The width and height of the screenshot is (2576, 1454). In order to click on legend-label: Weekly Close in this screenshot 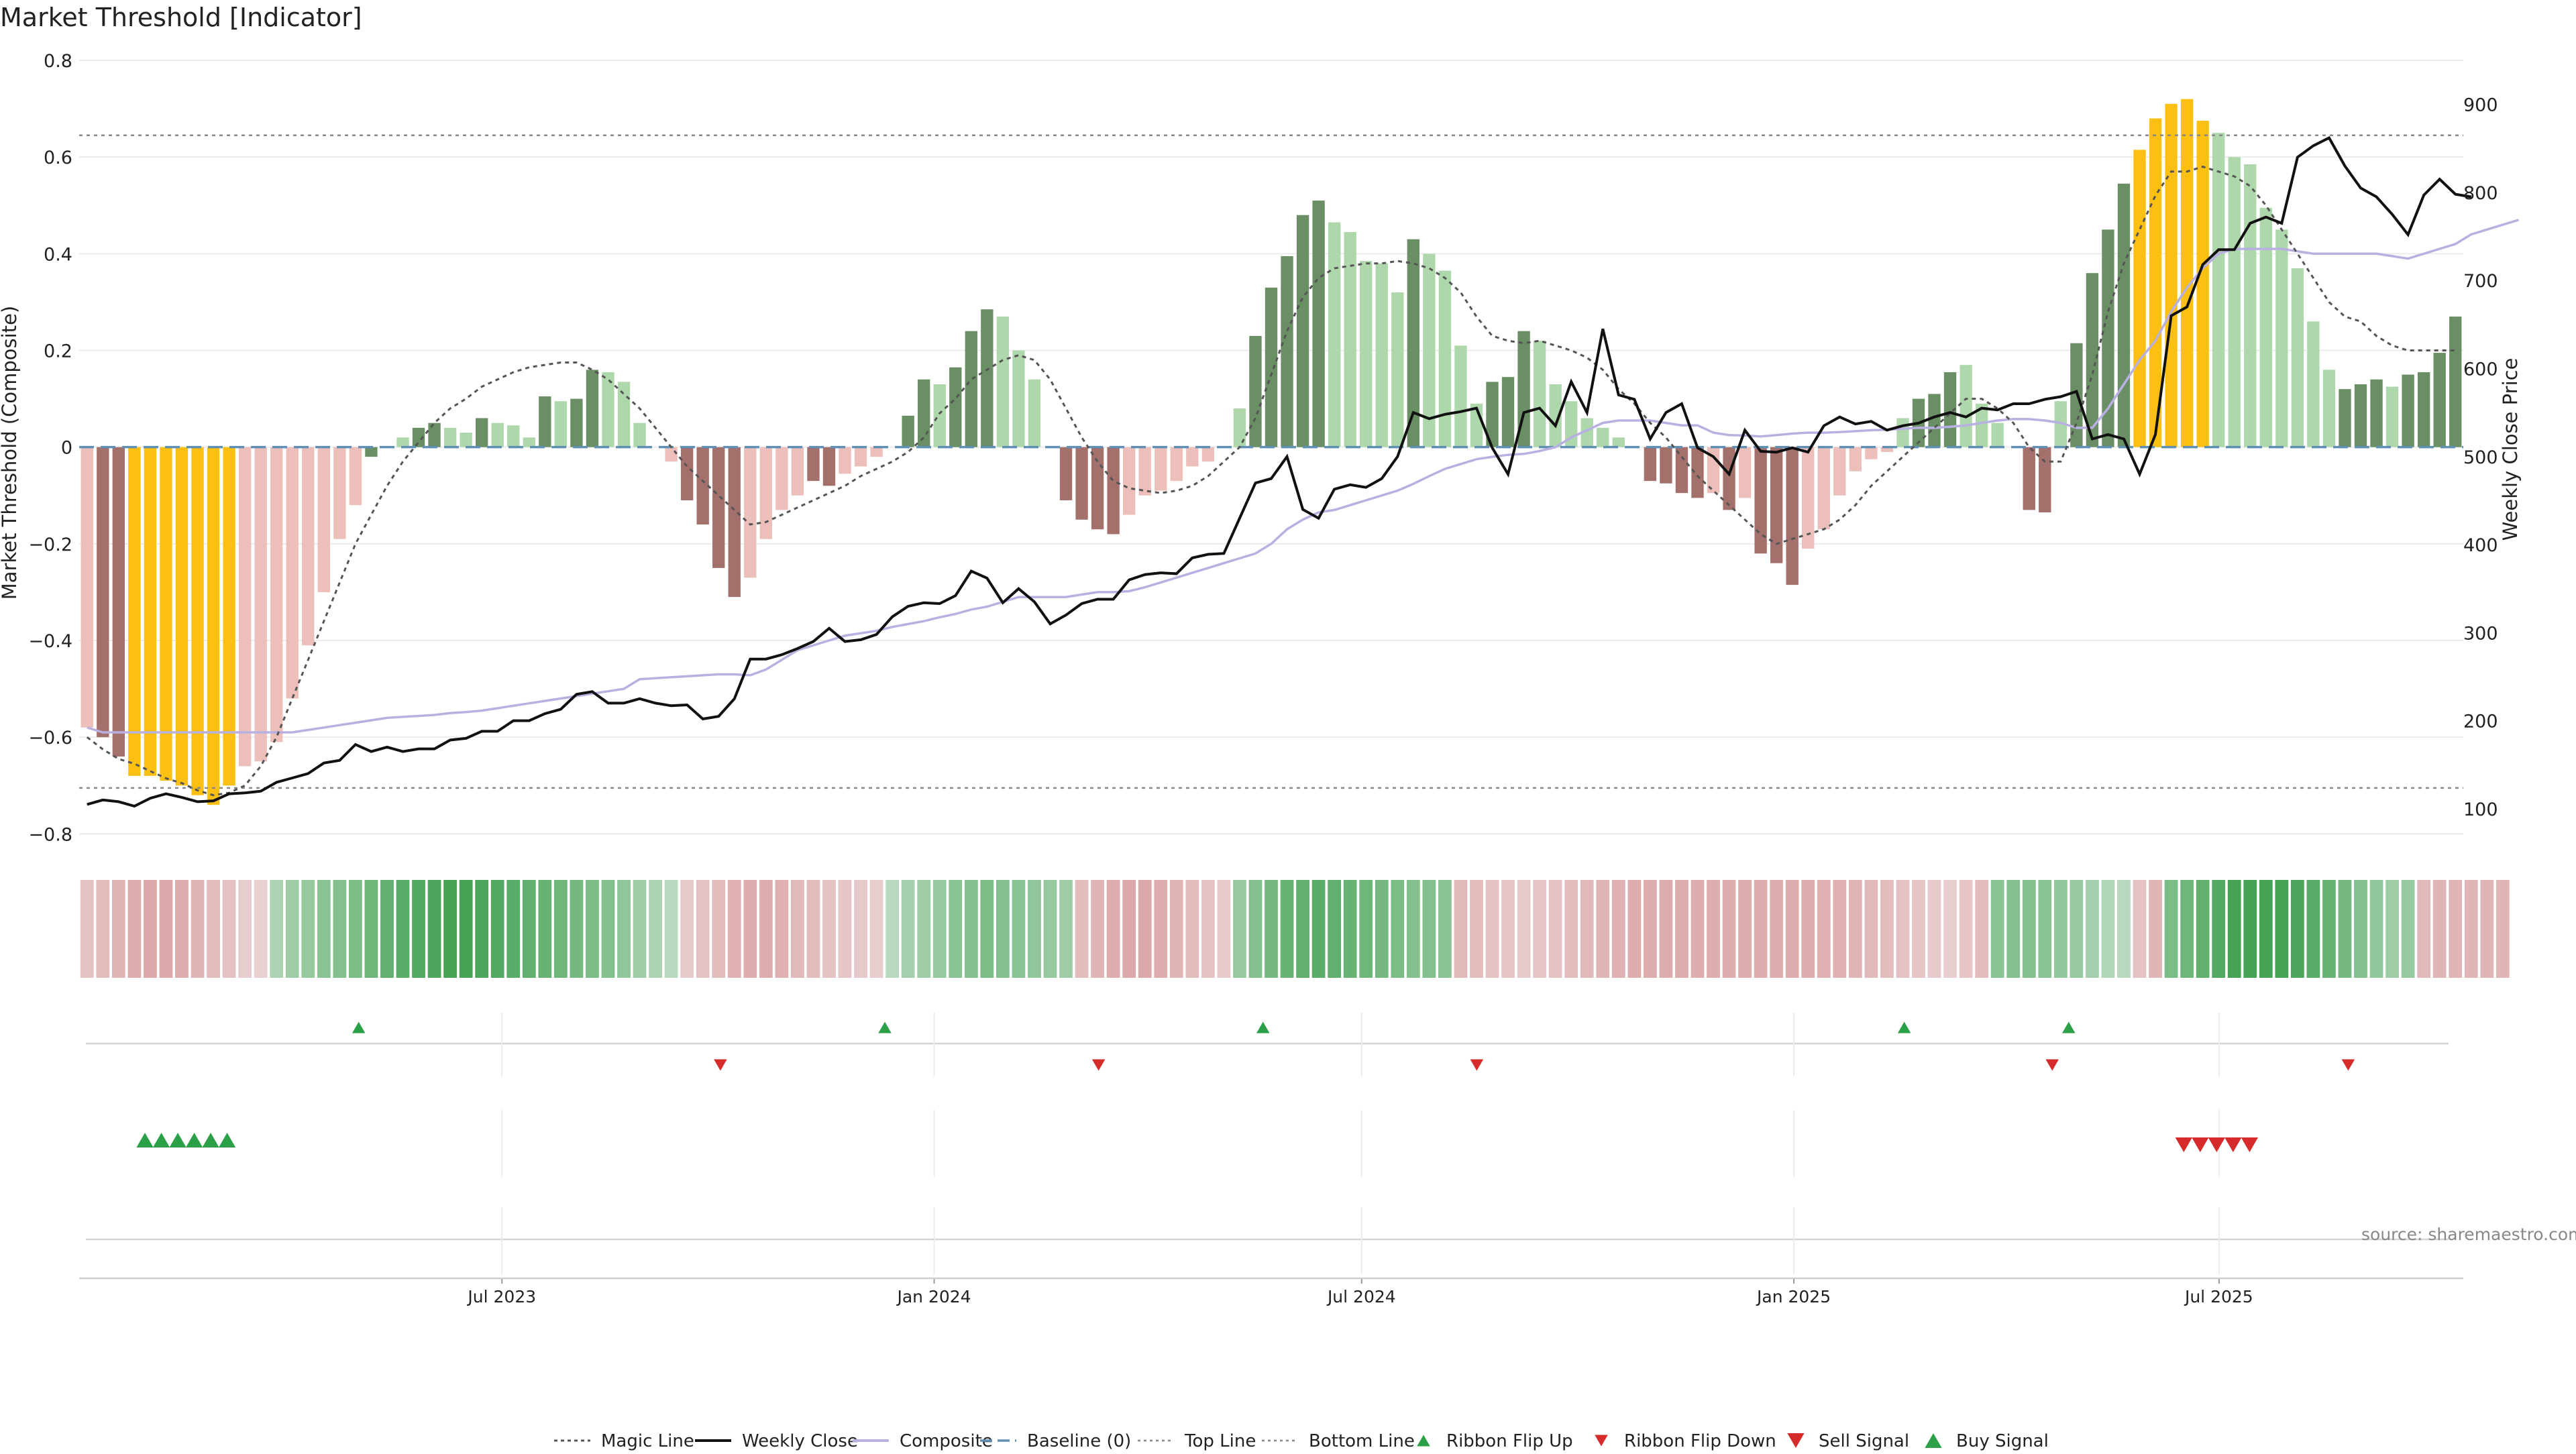, I will do `click(800, 1441)`.